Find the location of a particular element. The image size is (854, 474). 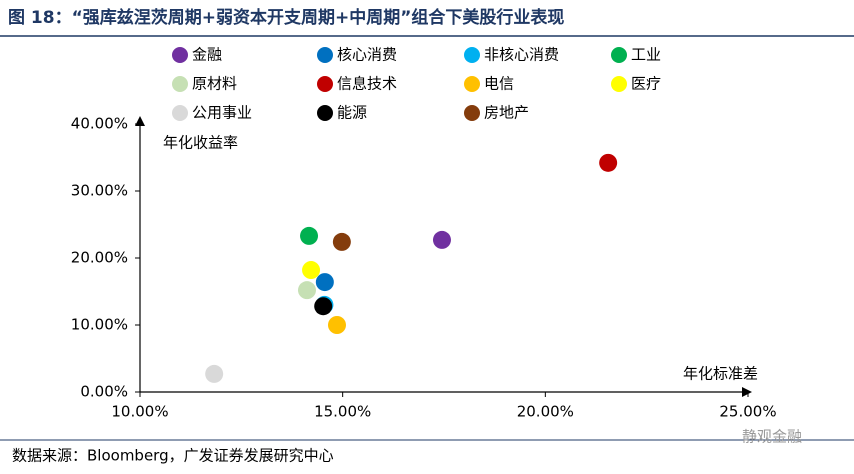

source-note: 数据来源：Bloomberg，广发证券发展研究中心 is located at coordinates (173, 456).